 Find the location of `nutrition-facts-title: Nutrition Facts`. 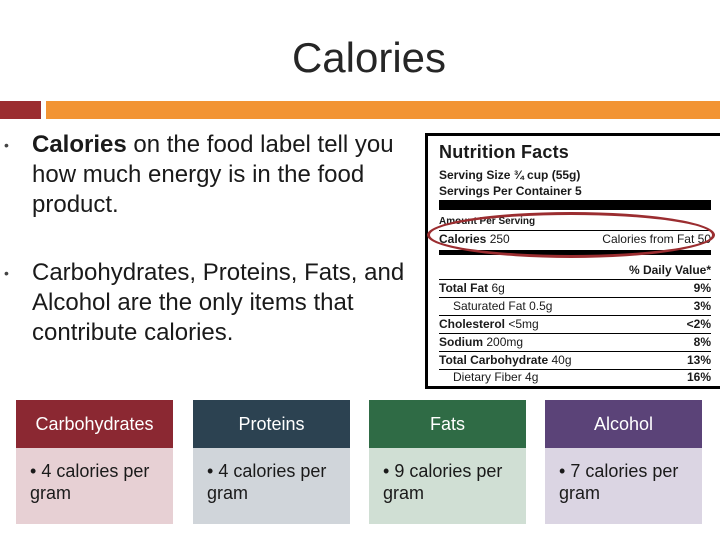

nutrition-facts-title: Nutrition Facts is located at coordinates (504, 152).